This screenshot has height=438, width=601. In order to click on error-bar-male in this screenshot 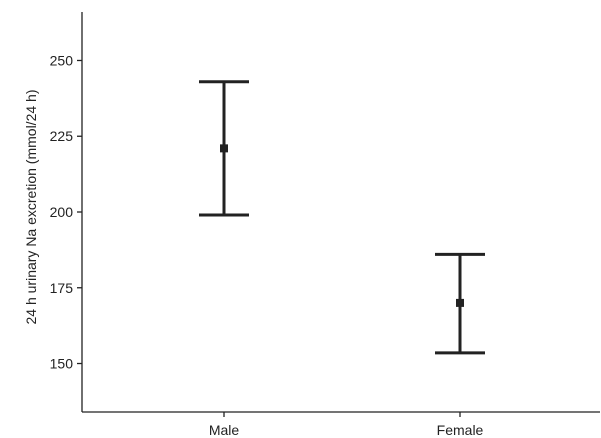, I will do `click(224, 148)`.